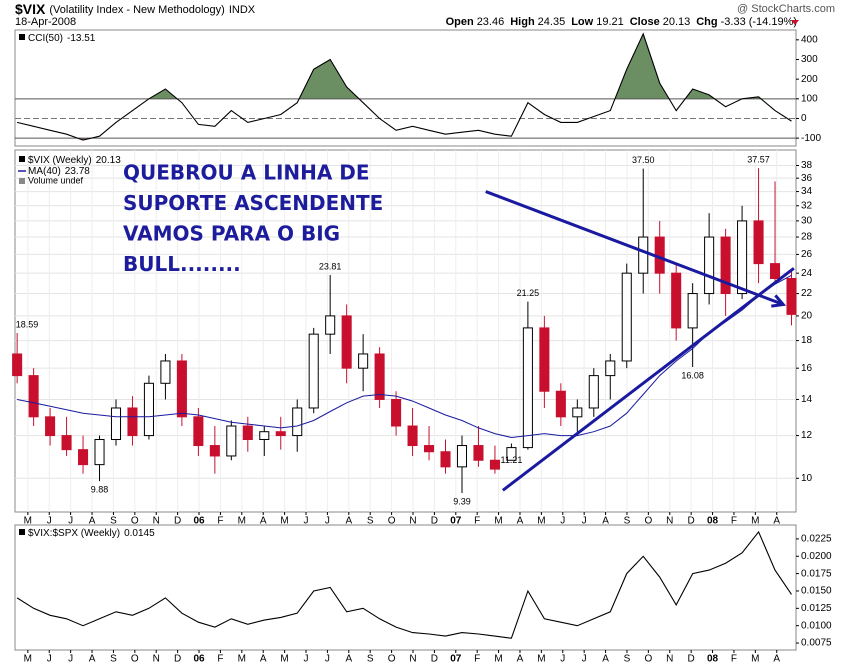  I want to click on field: High, so click(522, 22).